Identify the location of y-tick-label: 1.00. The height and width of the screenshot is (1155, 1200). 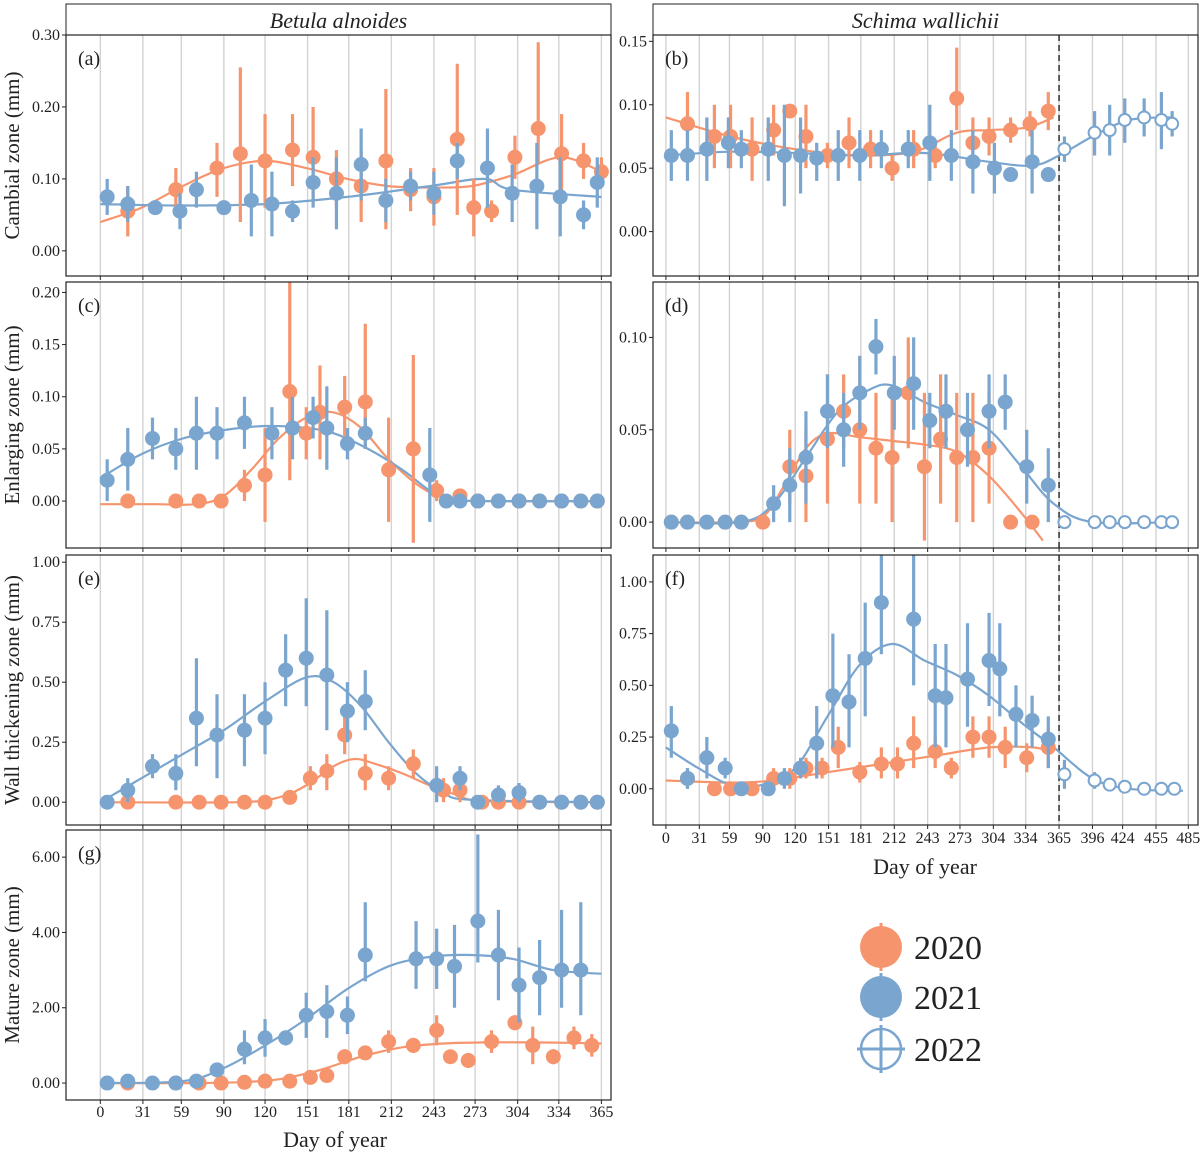
(633, 582).